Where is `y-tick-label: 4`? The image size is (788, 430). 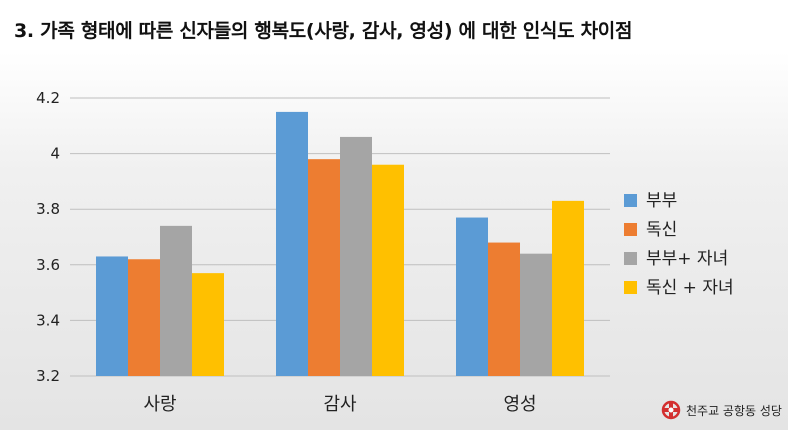
y-tick-label: 4 is located at coordinates (55, 154).